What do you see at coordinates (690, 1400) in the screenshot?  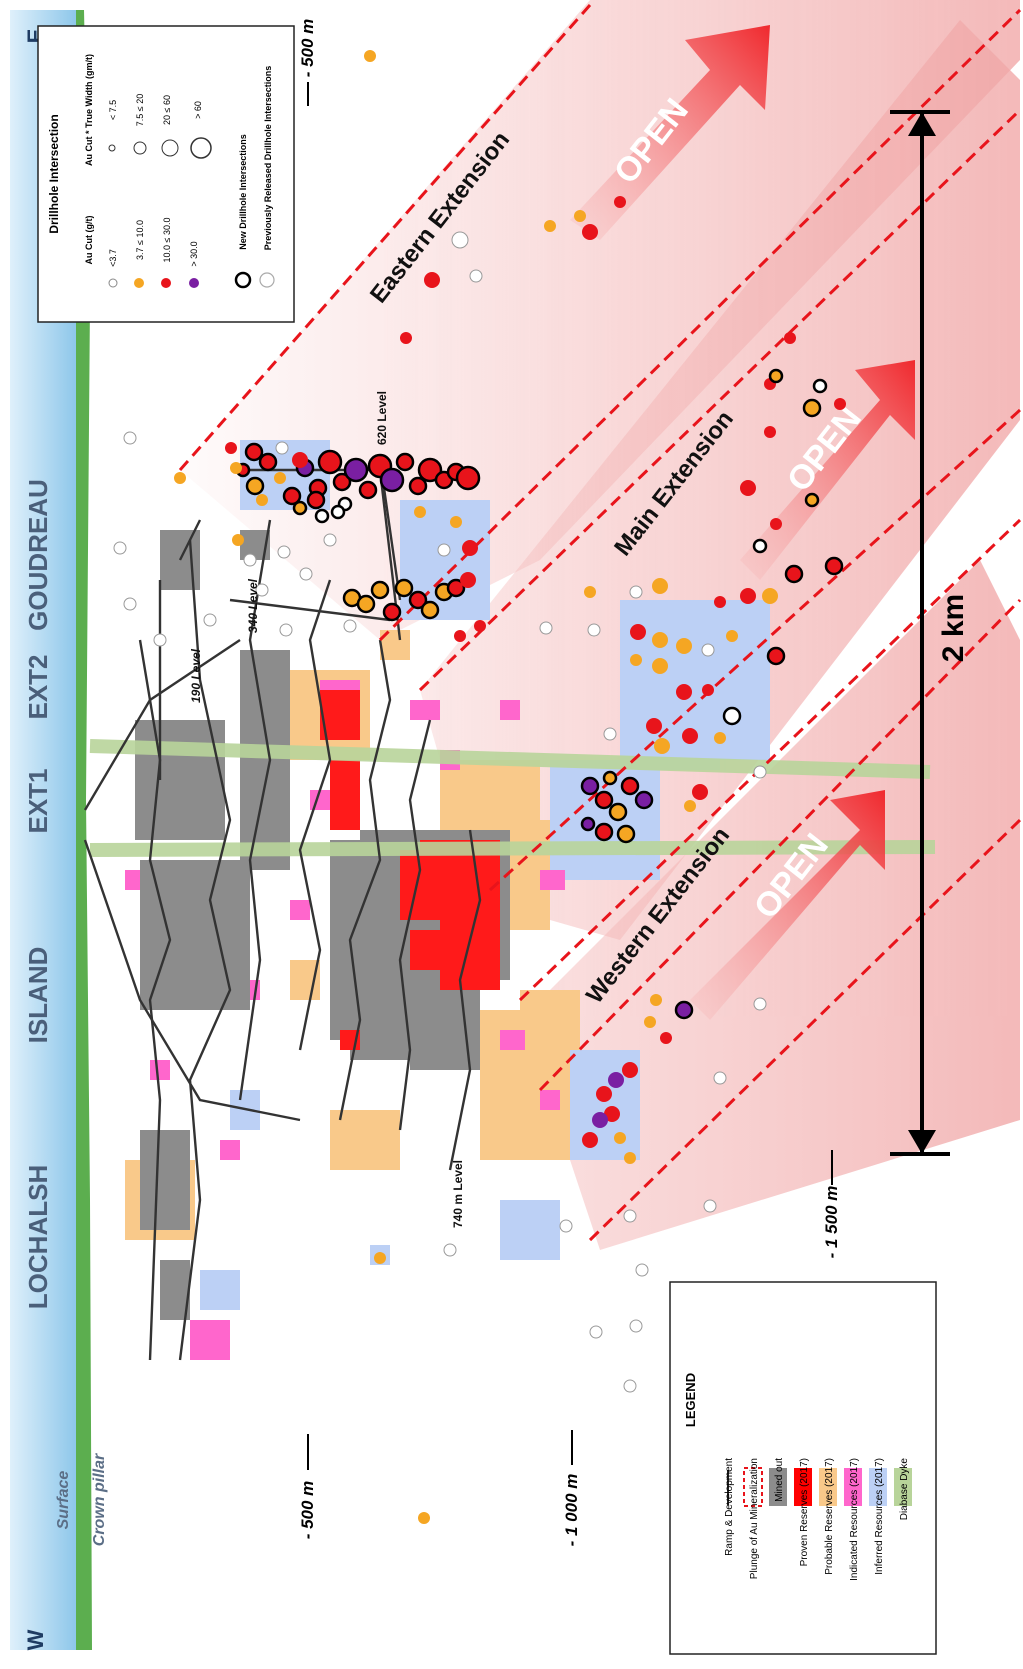 I see `legend-title: LEGEND` at bounding box center [690, 1400].